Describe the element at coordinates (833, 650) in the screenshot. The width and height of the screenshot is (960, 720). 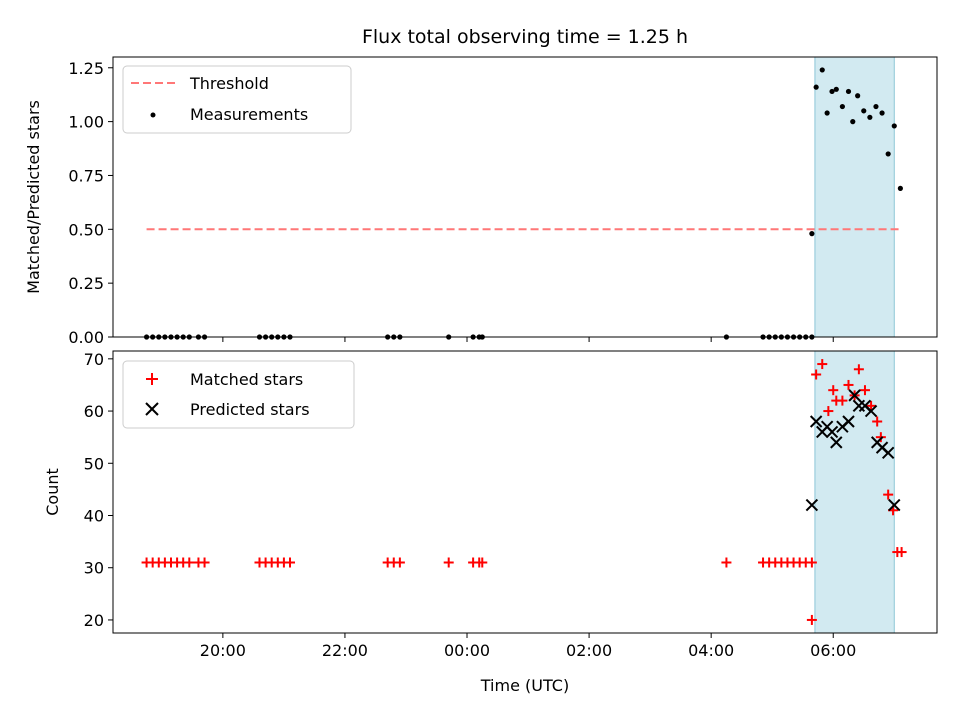
I see `x-tick-label: 06:00` at that location.